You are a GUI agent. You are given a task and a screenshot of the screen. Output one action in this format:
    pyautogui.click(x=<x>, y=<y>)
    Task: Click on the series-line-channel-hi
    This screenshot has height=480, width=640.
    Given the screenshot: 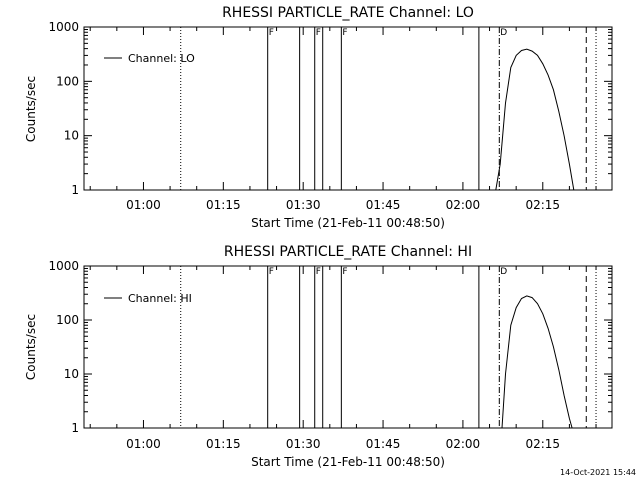 What is the action you would take?
    pyautogui.click(x=537, y=362)
    